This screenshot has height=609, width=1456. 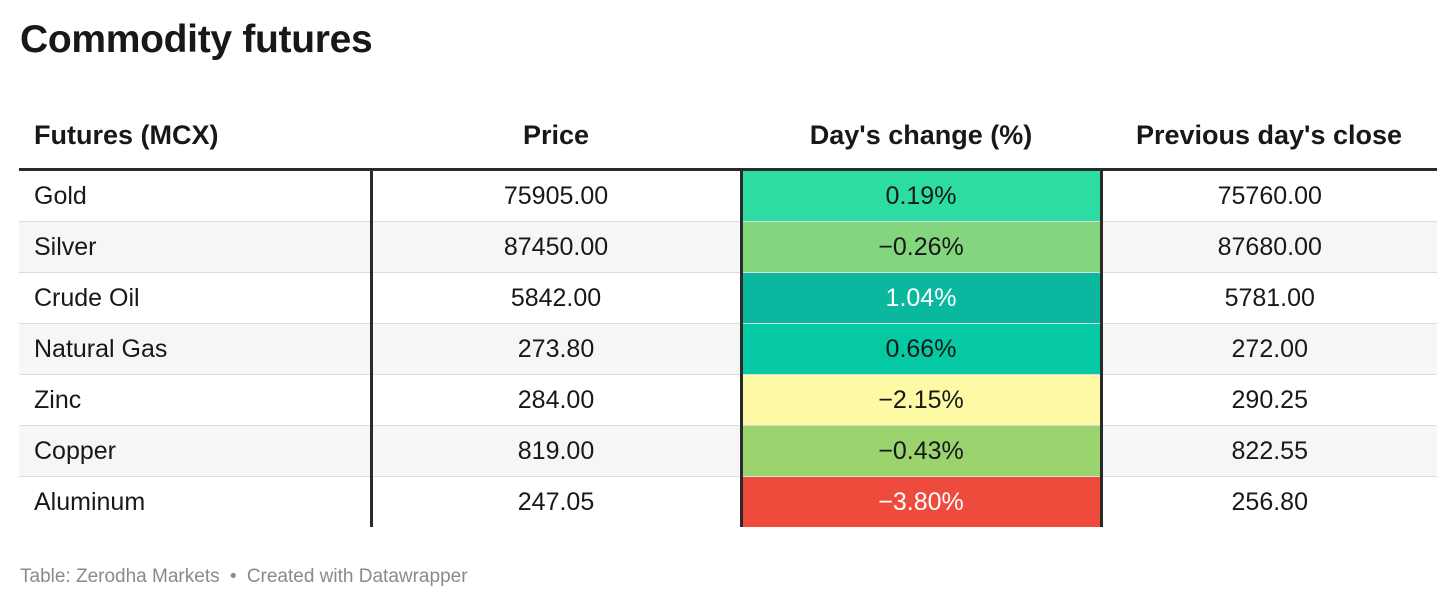 I want to click on table-row: Crude Oil 5842.00 1.04% 5781.00, so click(x=728, y=298).